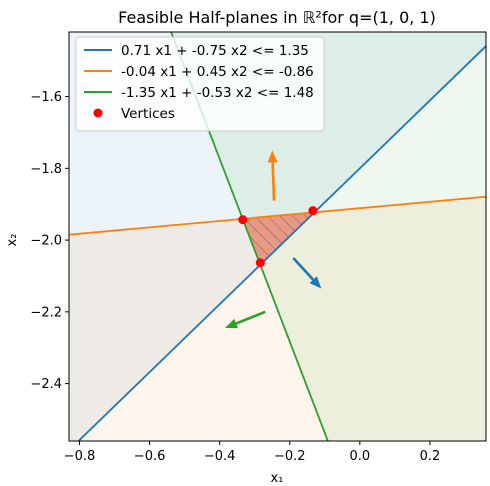 The width and height of the screenshot is (490, 486). I want to click on legend-box, so click(200, 84).